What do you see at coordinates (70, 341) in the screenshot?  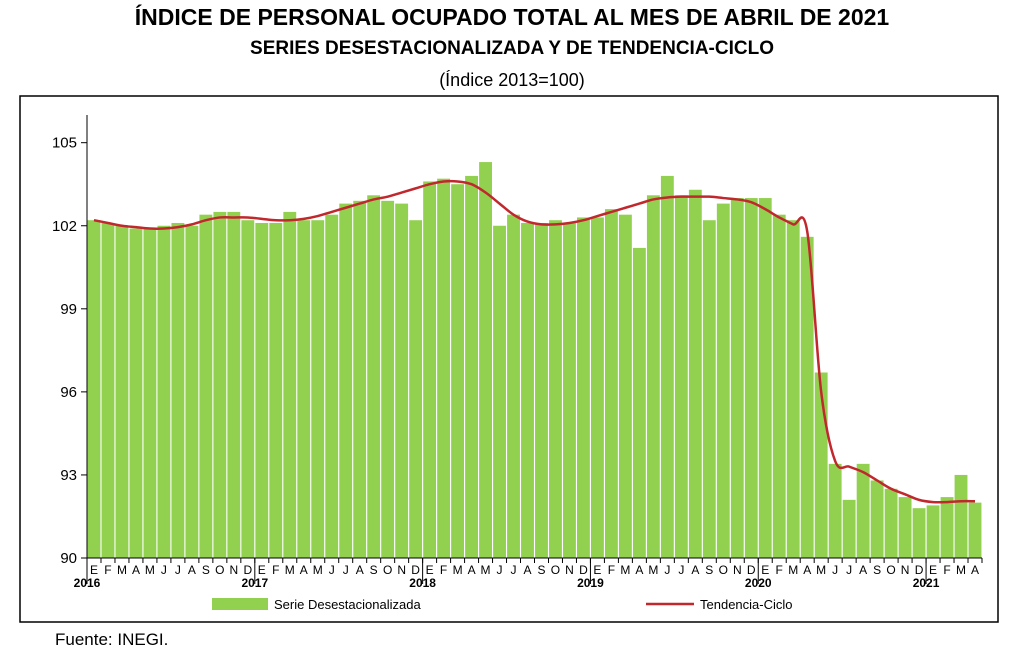 I see `y-axis: 90 93 96 99 102 105` at bounding box center [70, 341].